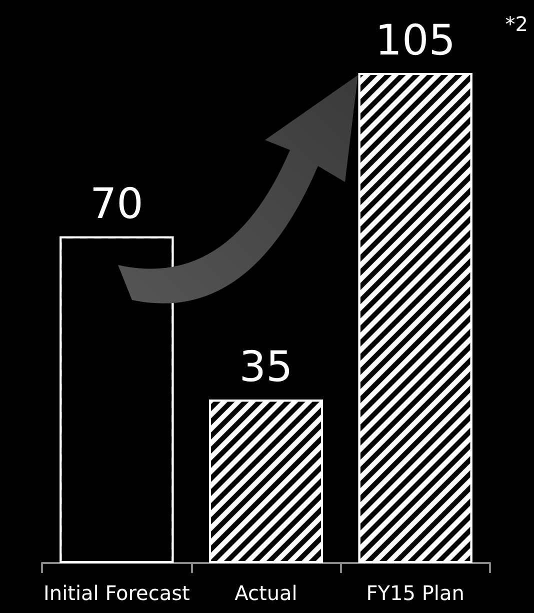 The width and height of the screenshot is (534, 613). What do you see at coordinates (415, 40) in the screenshot?
I see `data-label: 105` at bounding box center [415, 40].